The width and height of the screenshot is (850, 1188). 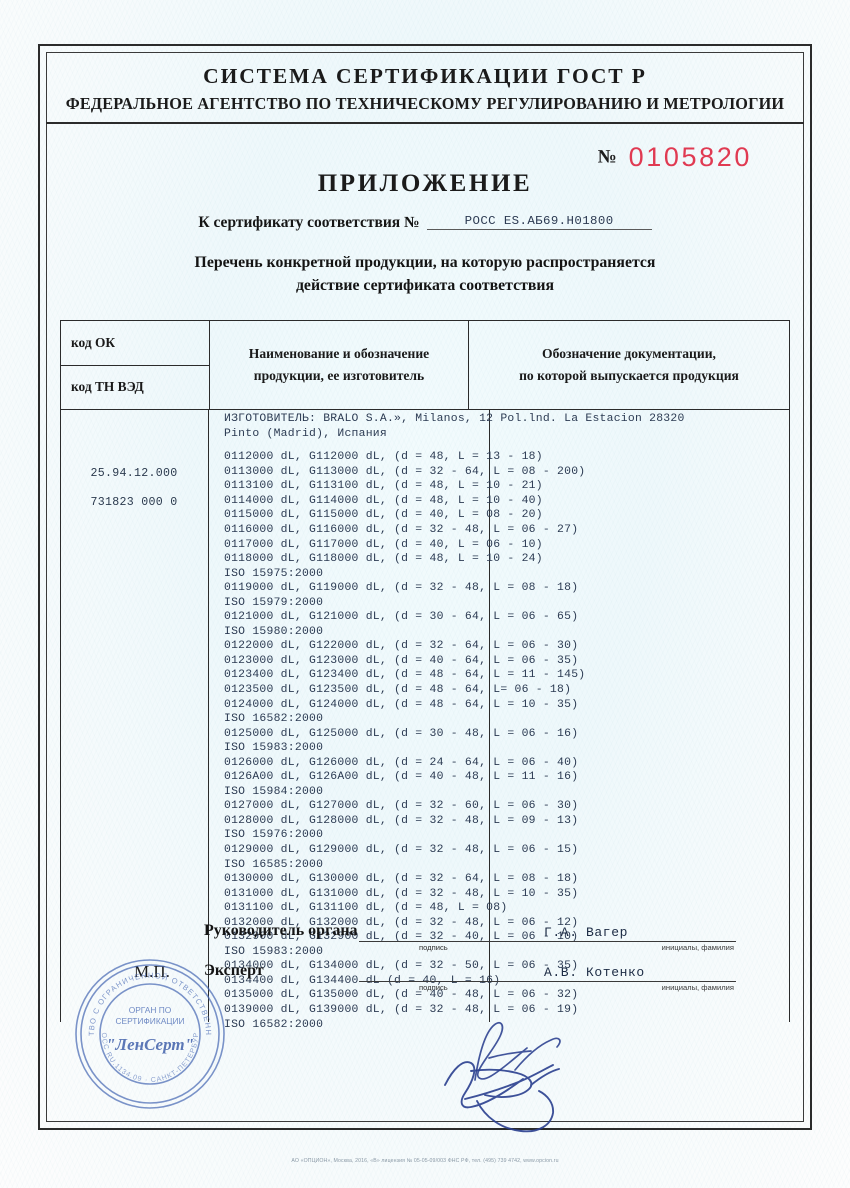 I want to click on product-row: 0131100 dL, G131100 dL, (d = 48, L = 08), so click(x=366, y=908).